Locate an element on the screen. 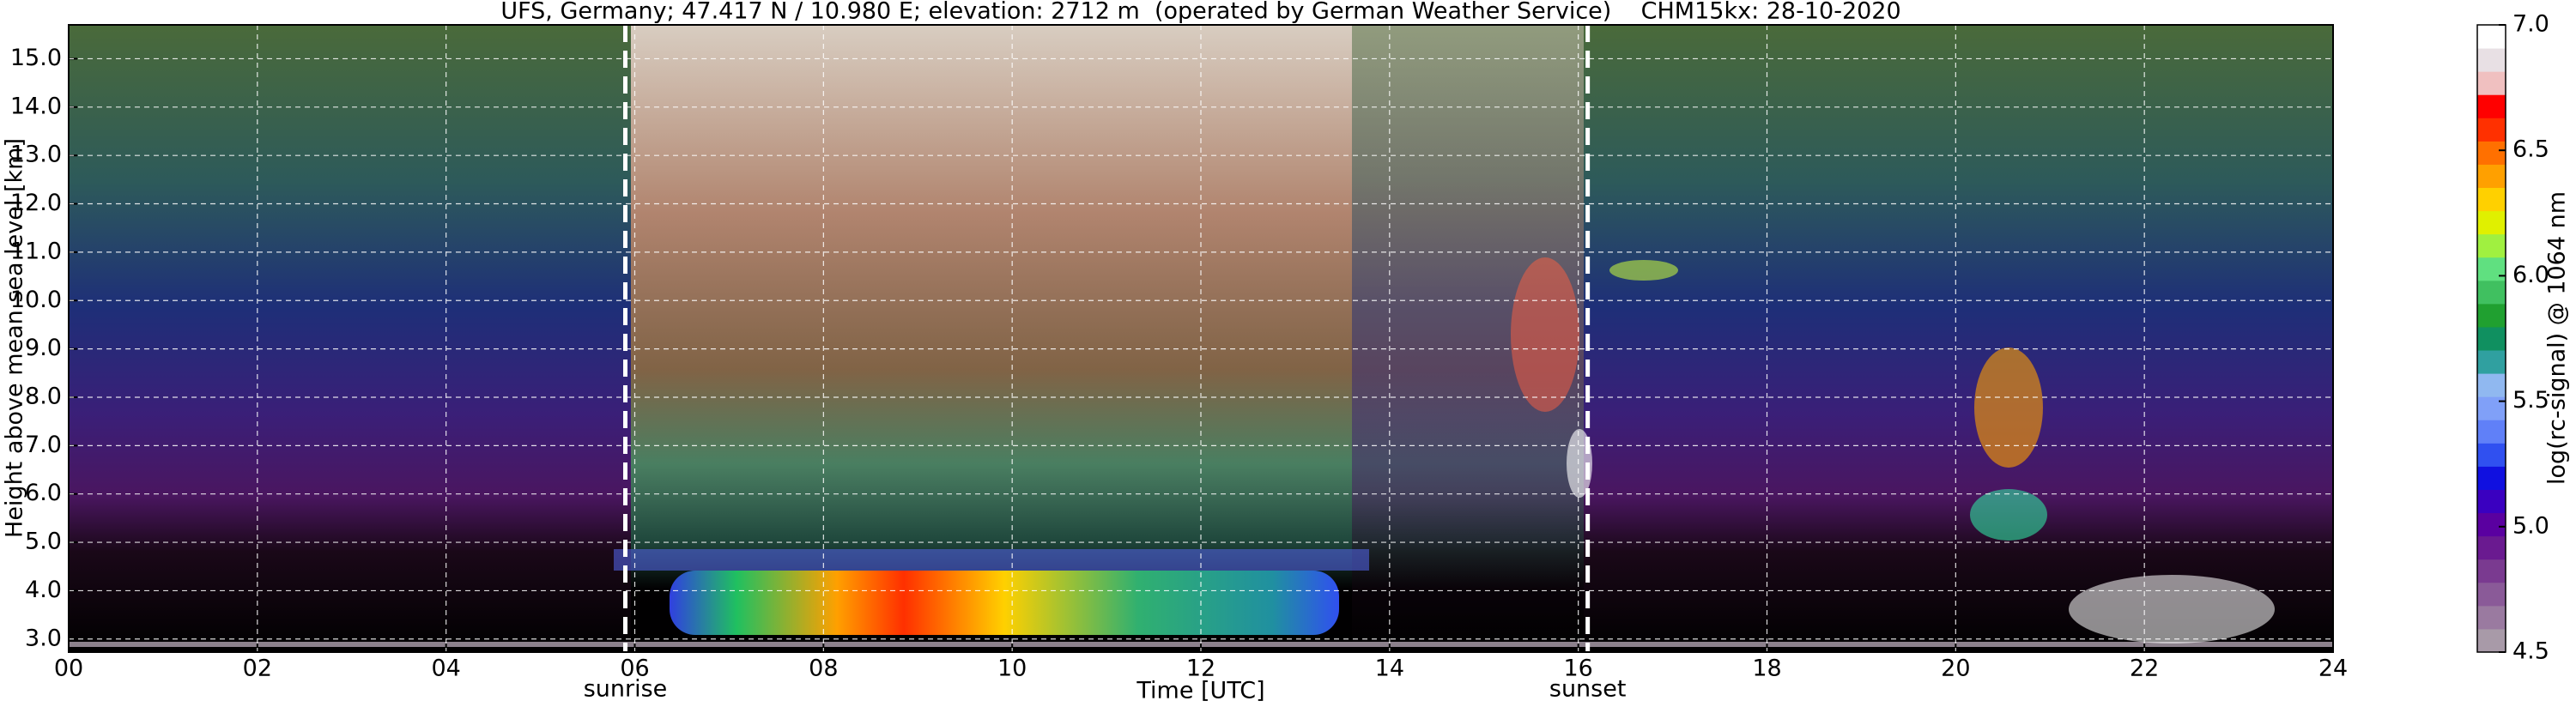  colorbar-tick-label: 5.0 is located at coordinates (2530, 525).